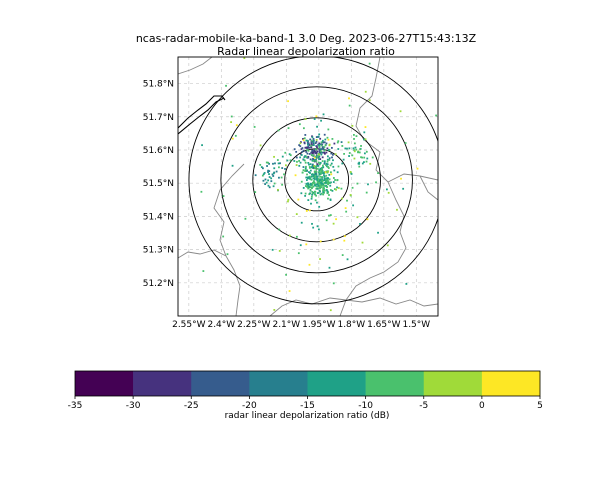  I want to click on lon-tick-label: 1.8°W, so click(351, 325).